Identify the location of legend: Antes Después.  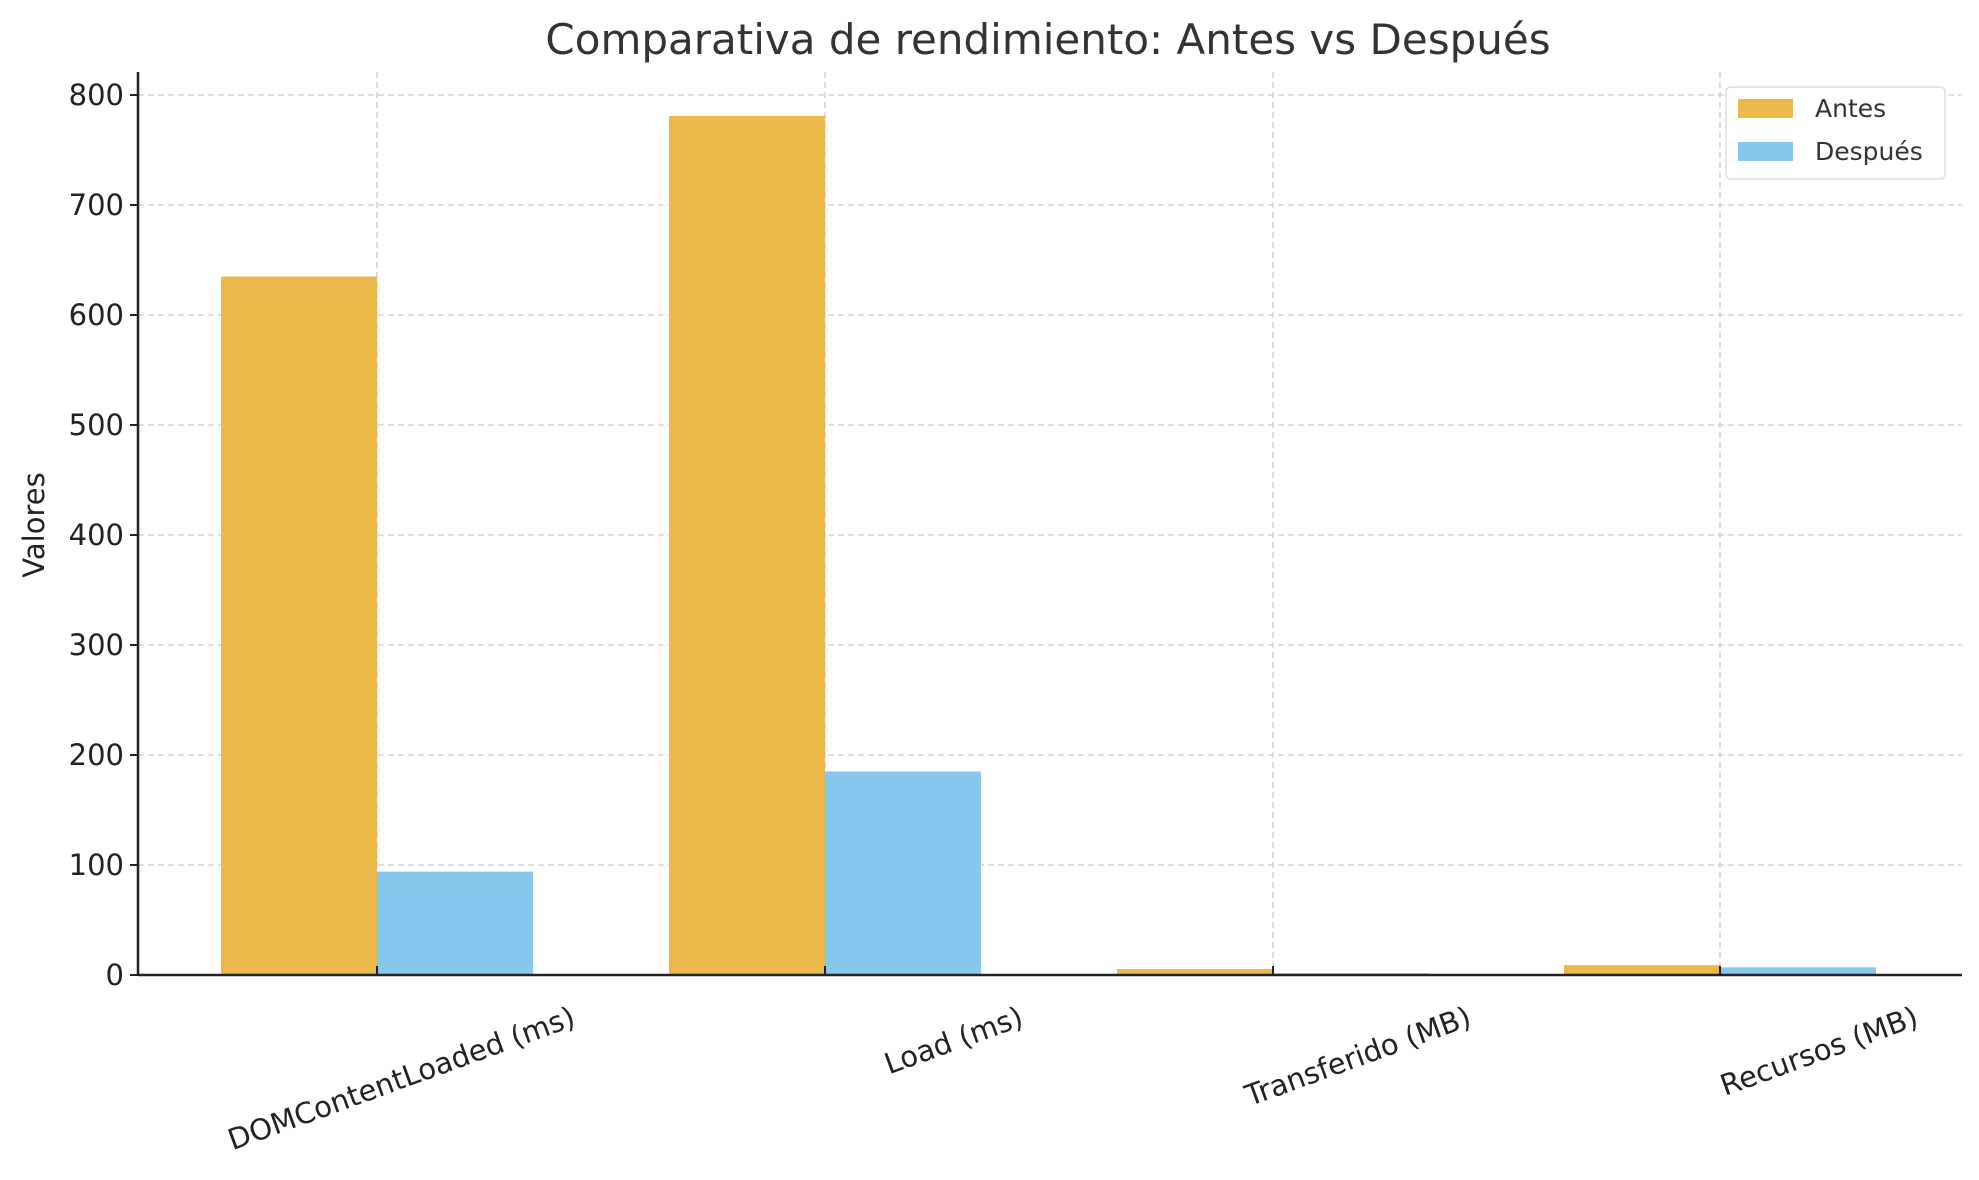
(1835, 133).